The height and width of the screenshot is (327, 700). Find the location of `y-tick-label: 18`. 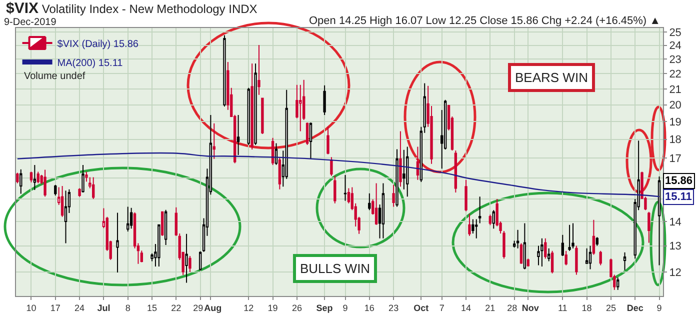

y-tick-label: 18 is located at coordinates (675, 140).